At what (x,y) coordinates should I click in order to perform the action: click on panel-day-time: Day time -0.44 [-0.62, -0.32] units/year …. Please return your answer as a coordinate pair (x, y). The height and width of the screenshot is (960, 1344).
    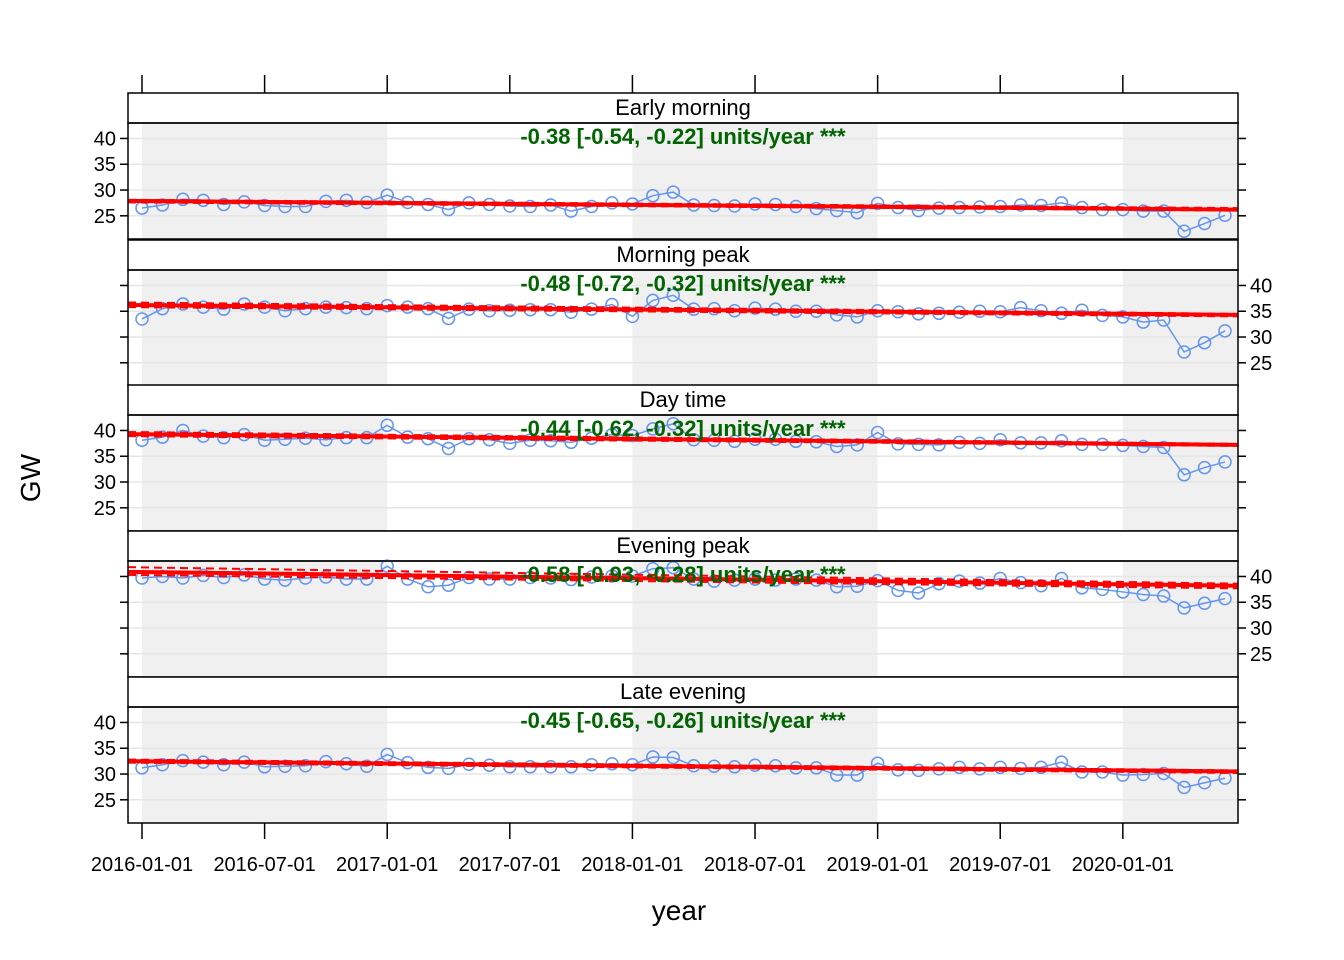
    Looking at the image, I should click on (670, 458).